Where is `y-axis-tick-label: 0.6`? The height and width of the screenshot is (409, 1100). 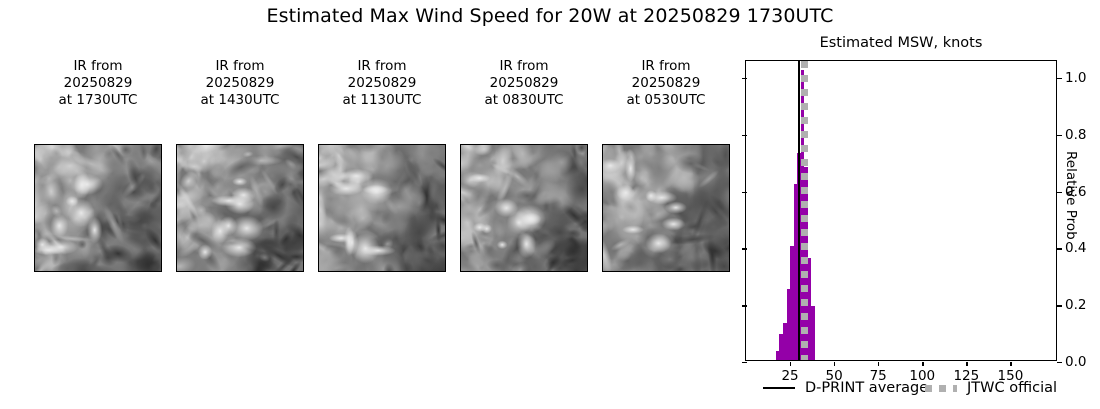 y-axis-tick-label: 0.6 is located at coordinates (1076, 191).